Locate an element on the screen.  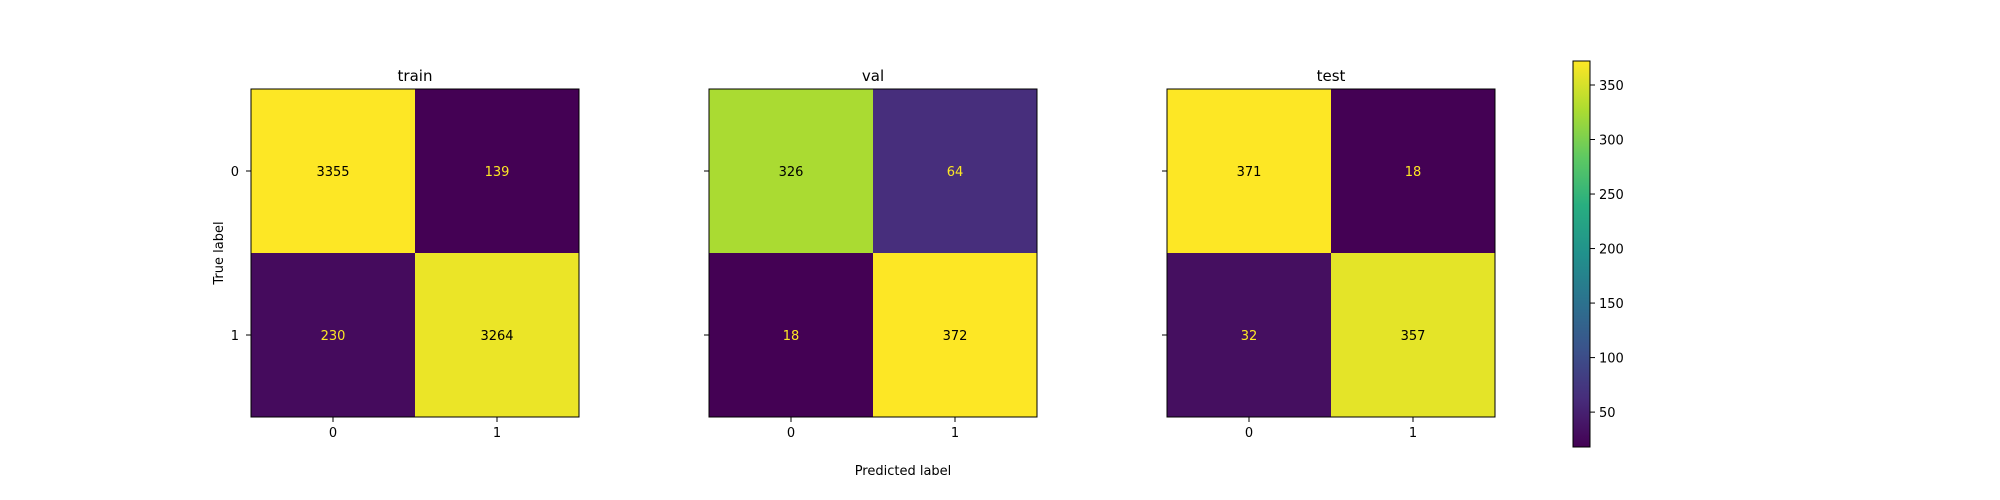
cell-value-label: 3264 is located at coordinates (496, 336).